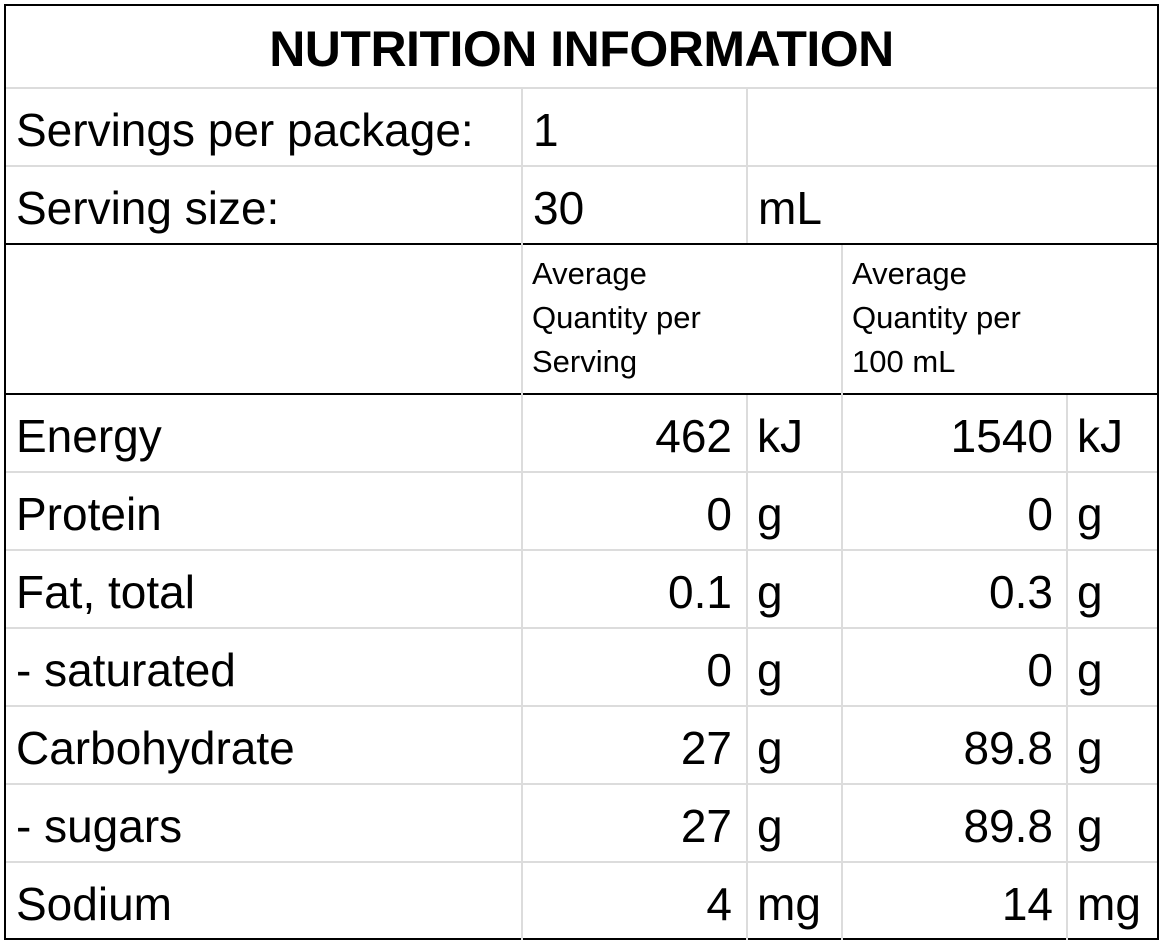  What do you see at coordinates (1021, 592) in the screenshot?
I see `per-100ml-value: 0.3` at bounding box center [1021, 592].